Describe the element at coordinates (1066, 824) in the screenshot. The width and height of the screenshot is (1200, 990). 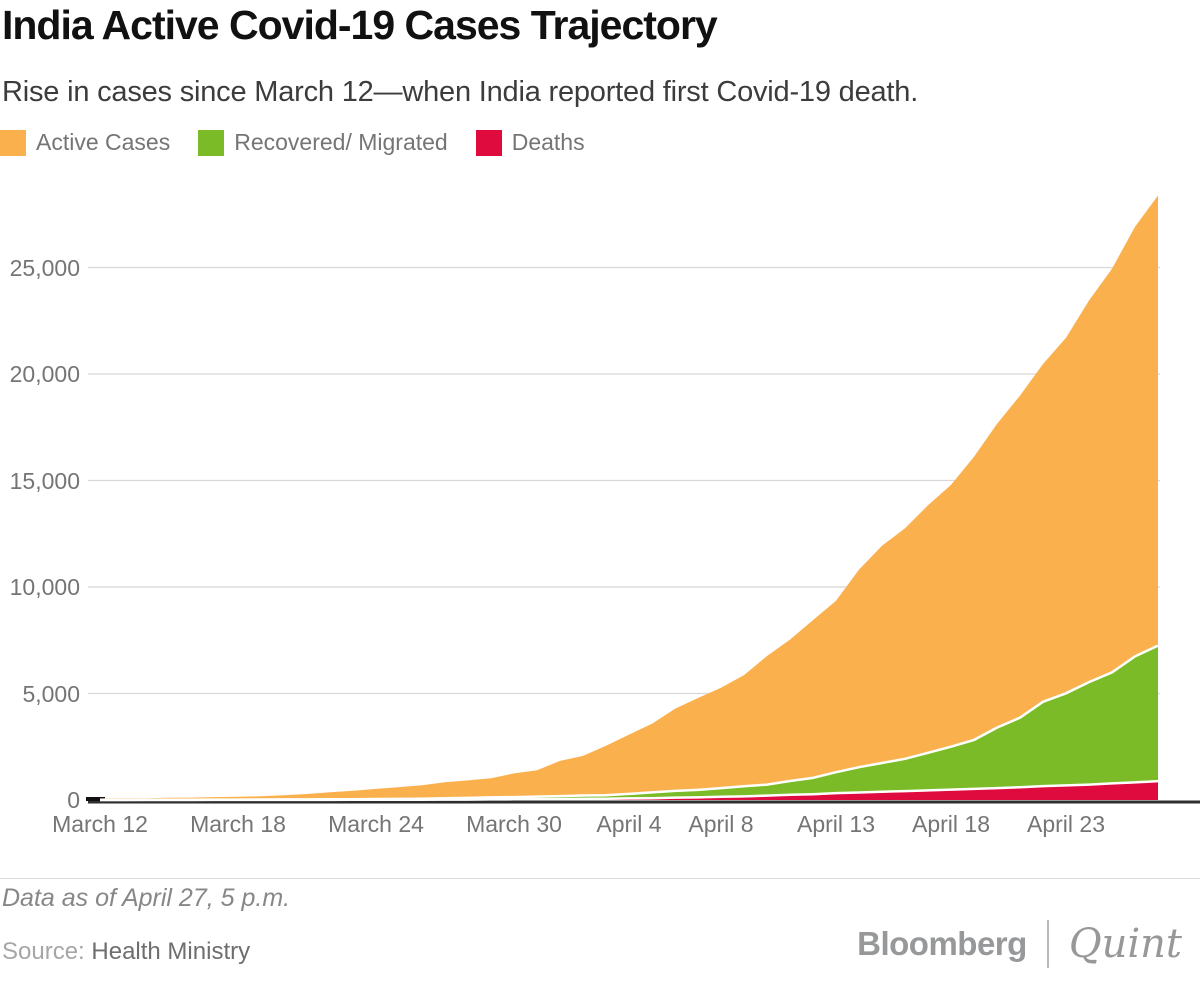
I see `x-tick-label: April 23` at that location.